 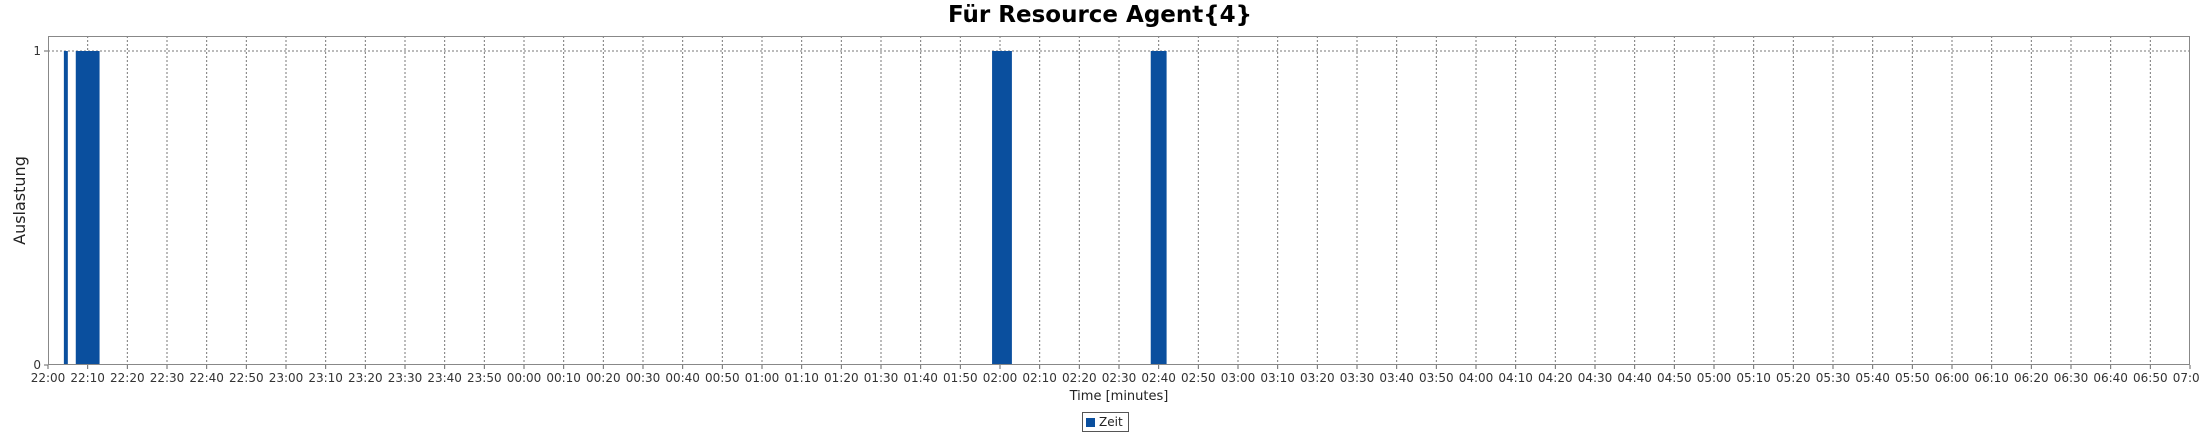 What do you see at coordinates (1090, 422) in the screenshot?
I see `legend-swatch` at bounding box center [1090, 422].